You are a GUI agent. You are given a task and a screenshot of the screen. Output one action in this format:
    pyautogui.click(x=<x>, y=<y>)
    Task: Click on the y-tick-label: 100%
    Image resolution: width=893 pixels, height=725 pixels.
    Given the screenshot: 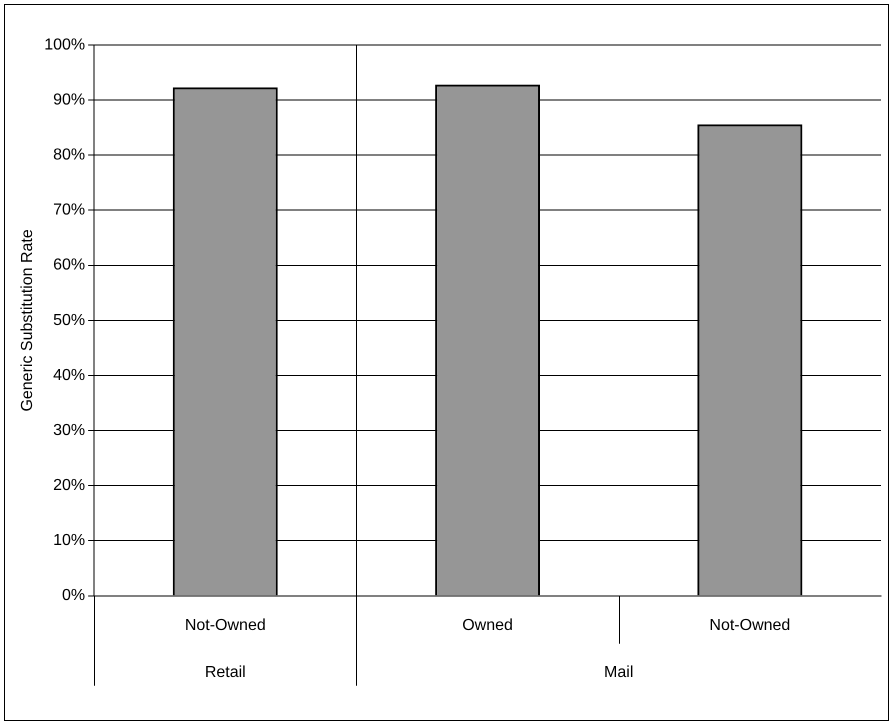 What is the action you would take?
    pyautogui.click(x=65, y=45)
    